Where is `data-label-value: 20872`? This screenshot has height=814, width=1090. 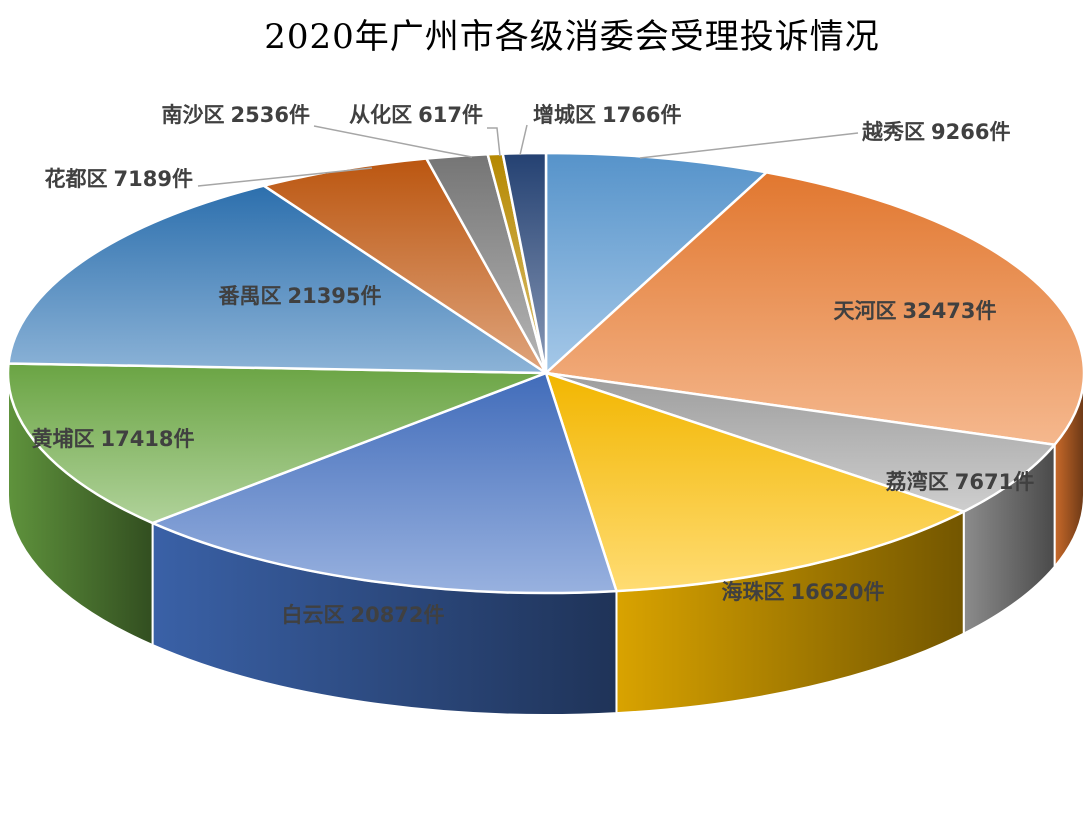 data-label-value: 20872 is located at coordinates (386, 615).